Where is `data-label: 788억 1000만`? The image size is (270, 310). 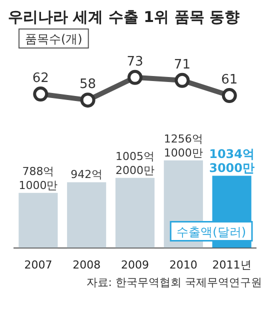 data-label: 788억 1000만 is located at coordinates (38, 178).